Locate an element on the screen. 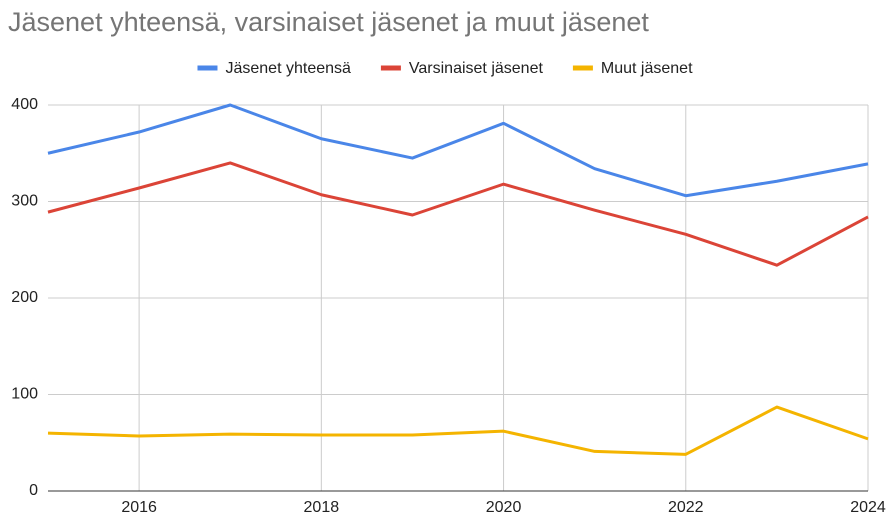 This screenshot has width=890, height=517. legend-label: Jäsenet yhteensä is located at coordinates (288, 68).